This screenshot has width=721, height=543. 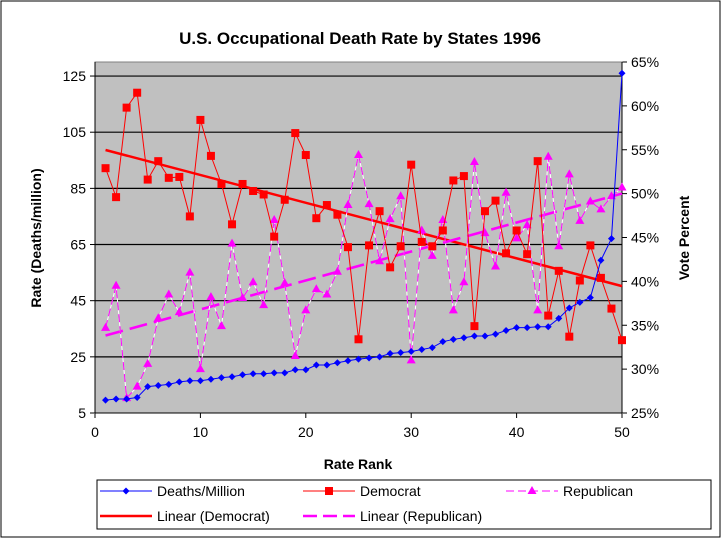 What do you see at coordinates (172, 491) in the screenshot?
I see `legend-entry: Deaths/Million` at bounding box center [172, 491].